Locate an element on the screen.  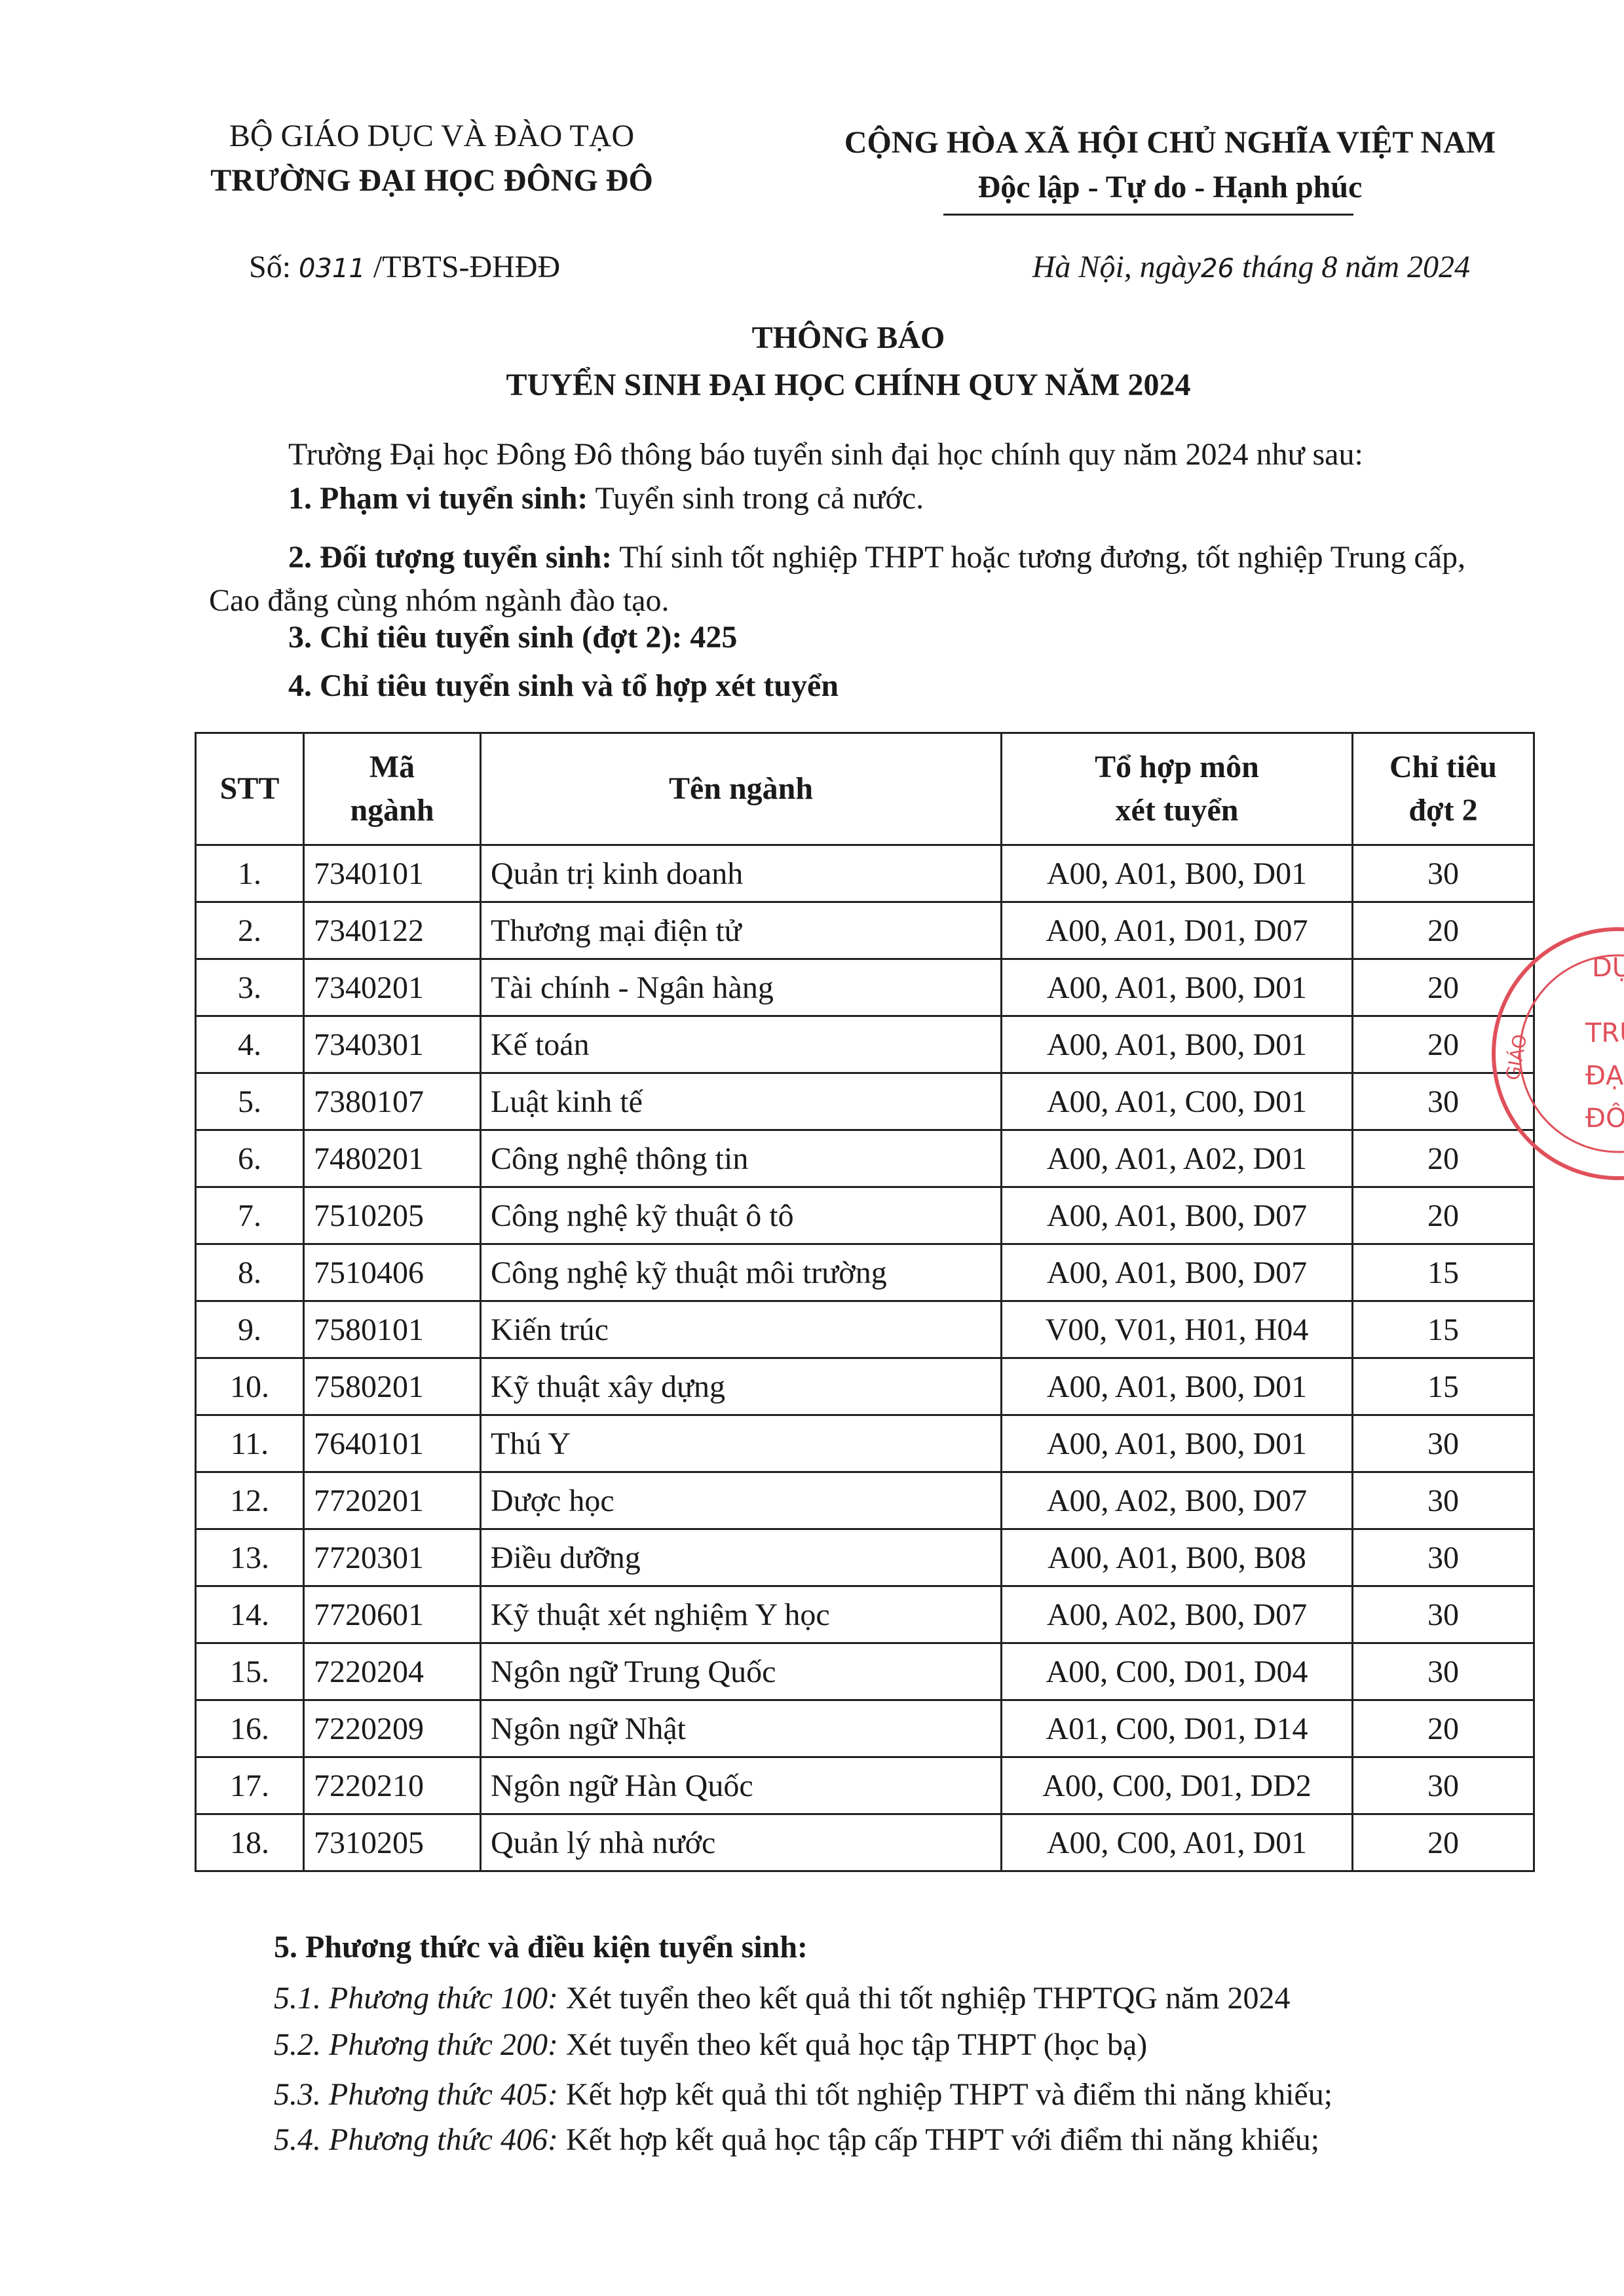
school: TRƯỜNG ĐẠI HỌC ĐÔNG ĐÔ is located at coordinates (431, 180).